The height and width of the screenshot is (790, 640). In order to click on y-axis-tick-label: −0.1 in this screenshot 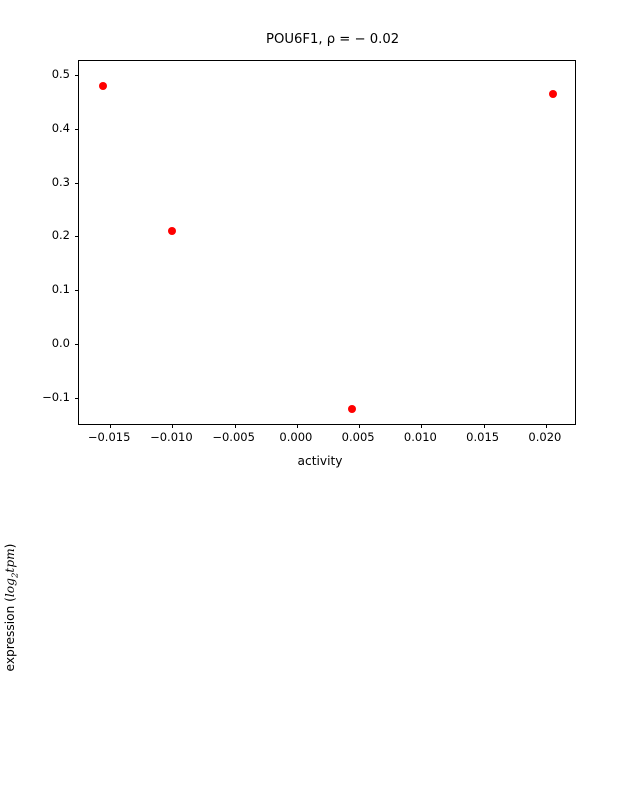, I will do `click(56, 396)`.